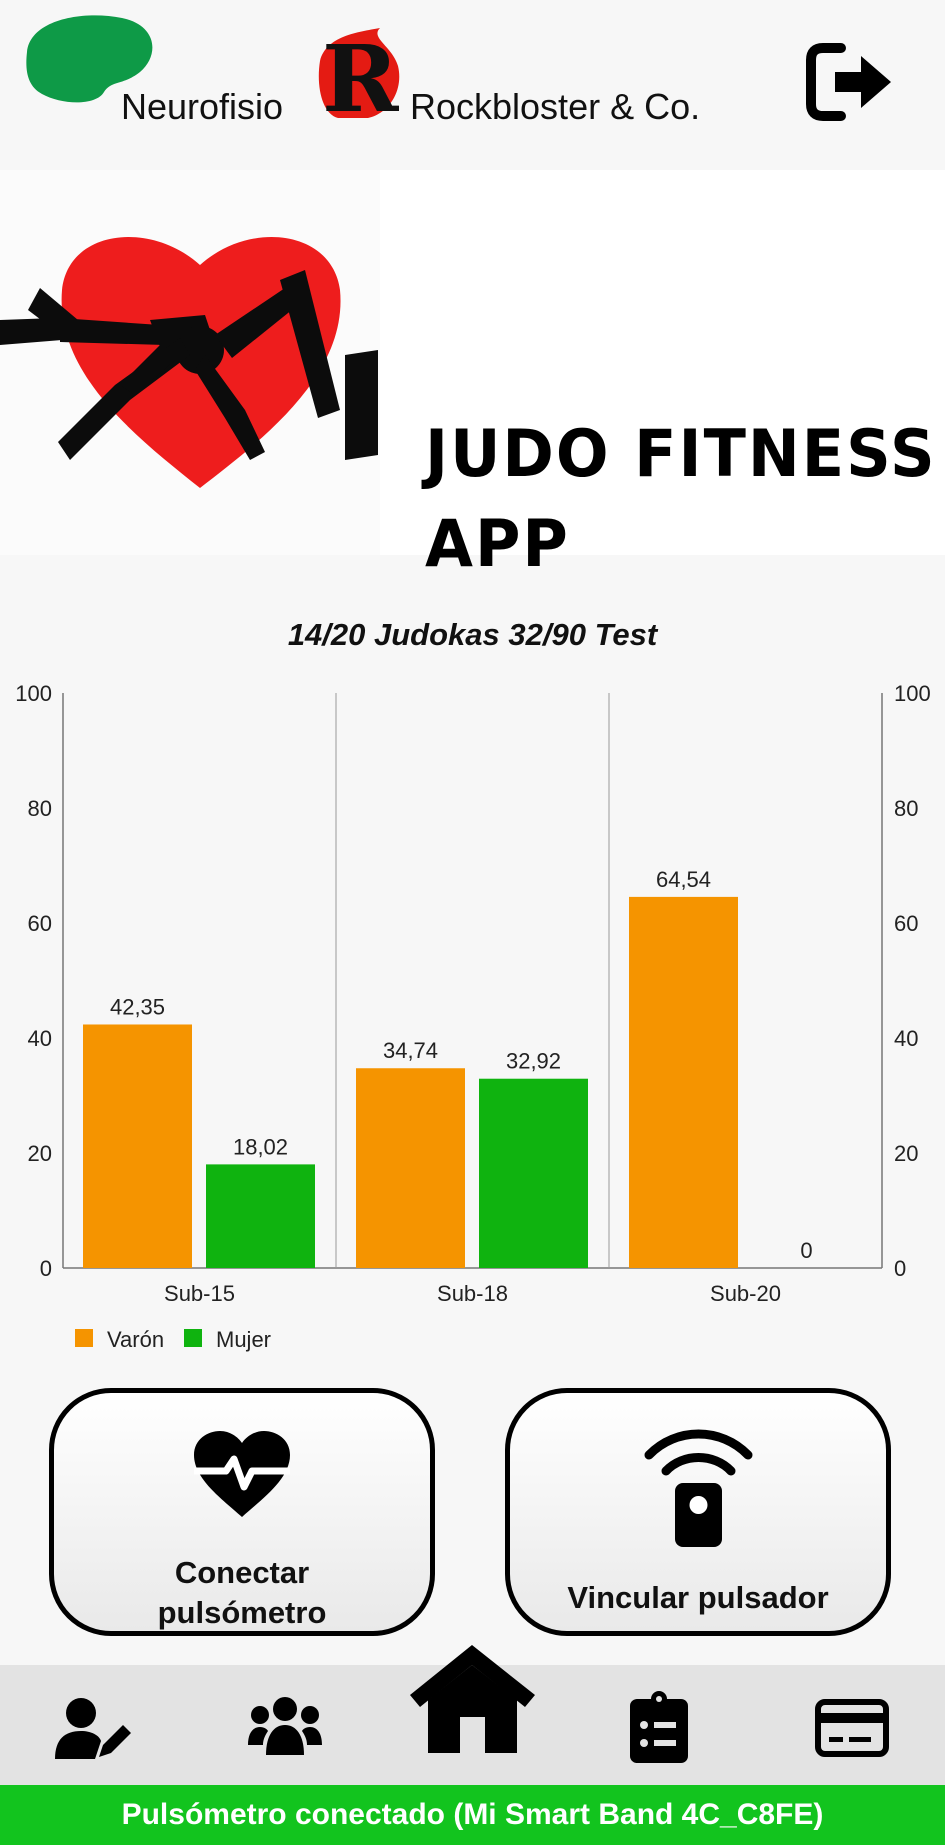  I want to click on y-tick-label-right: 0, so click(900, 1268).